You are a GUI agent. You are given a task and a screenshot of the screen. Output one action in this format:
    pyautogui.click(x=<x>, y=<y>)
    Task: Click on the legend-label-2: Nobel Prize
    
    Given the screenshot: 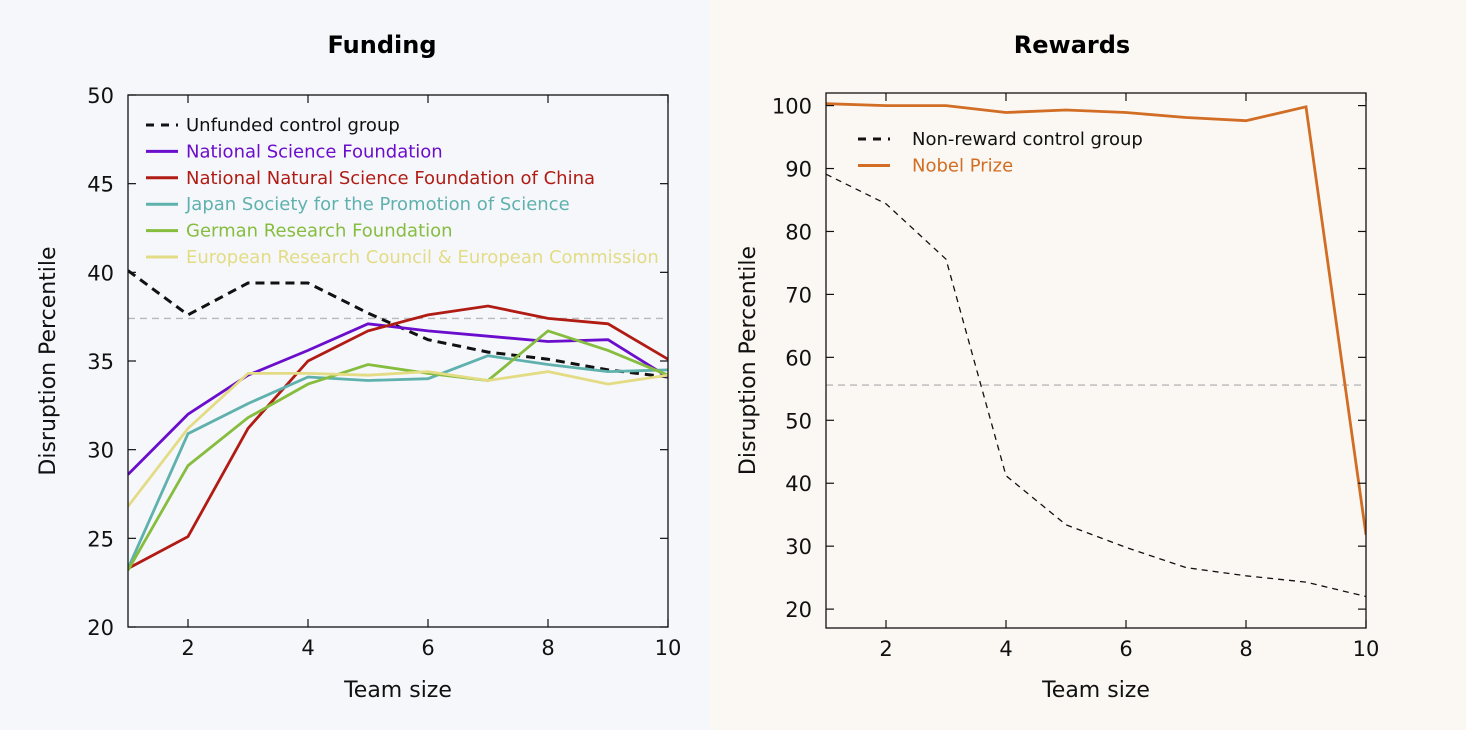 What is the action you would take?
    pyautogui.click(x=962, y=166)
    